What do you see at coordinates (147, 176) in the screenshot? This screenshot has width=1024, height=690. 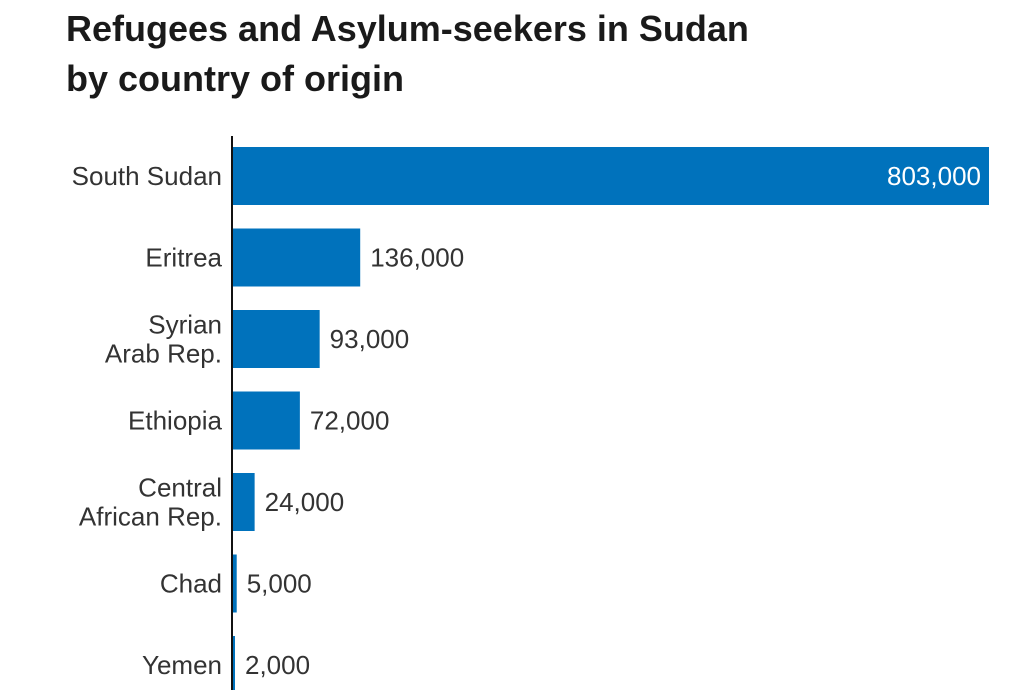 I see `category-label: South Sudan` at bounding box center [147, 176].